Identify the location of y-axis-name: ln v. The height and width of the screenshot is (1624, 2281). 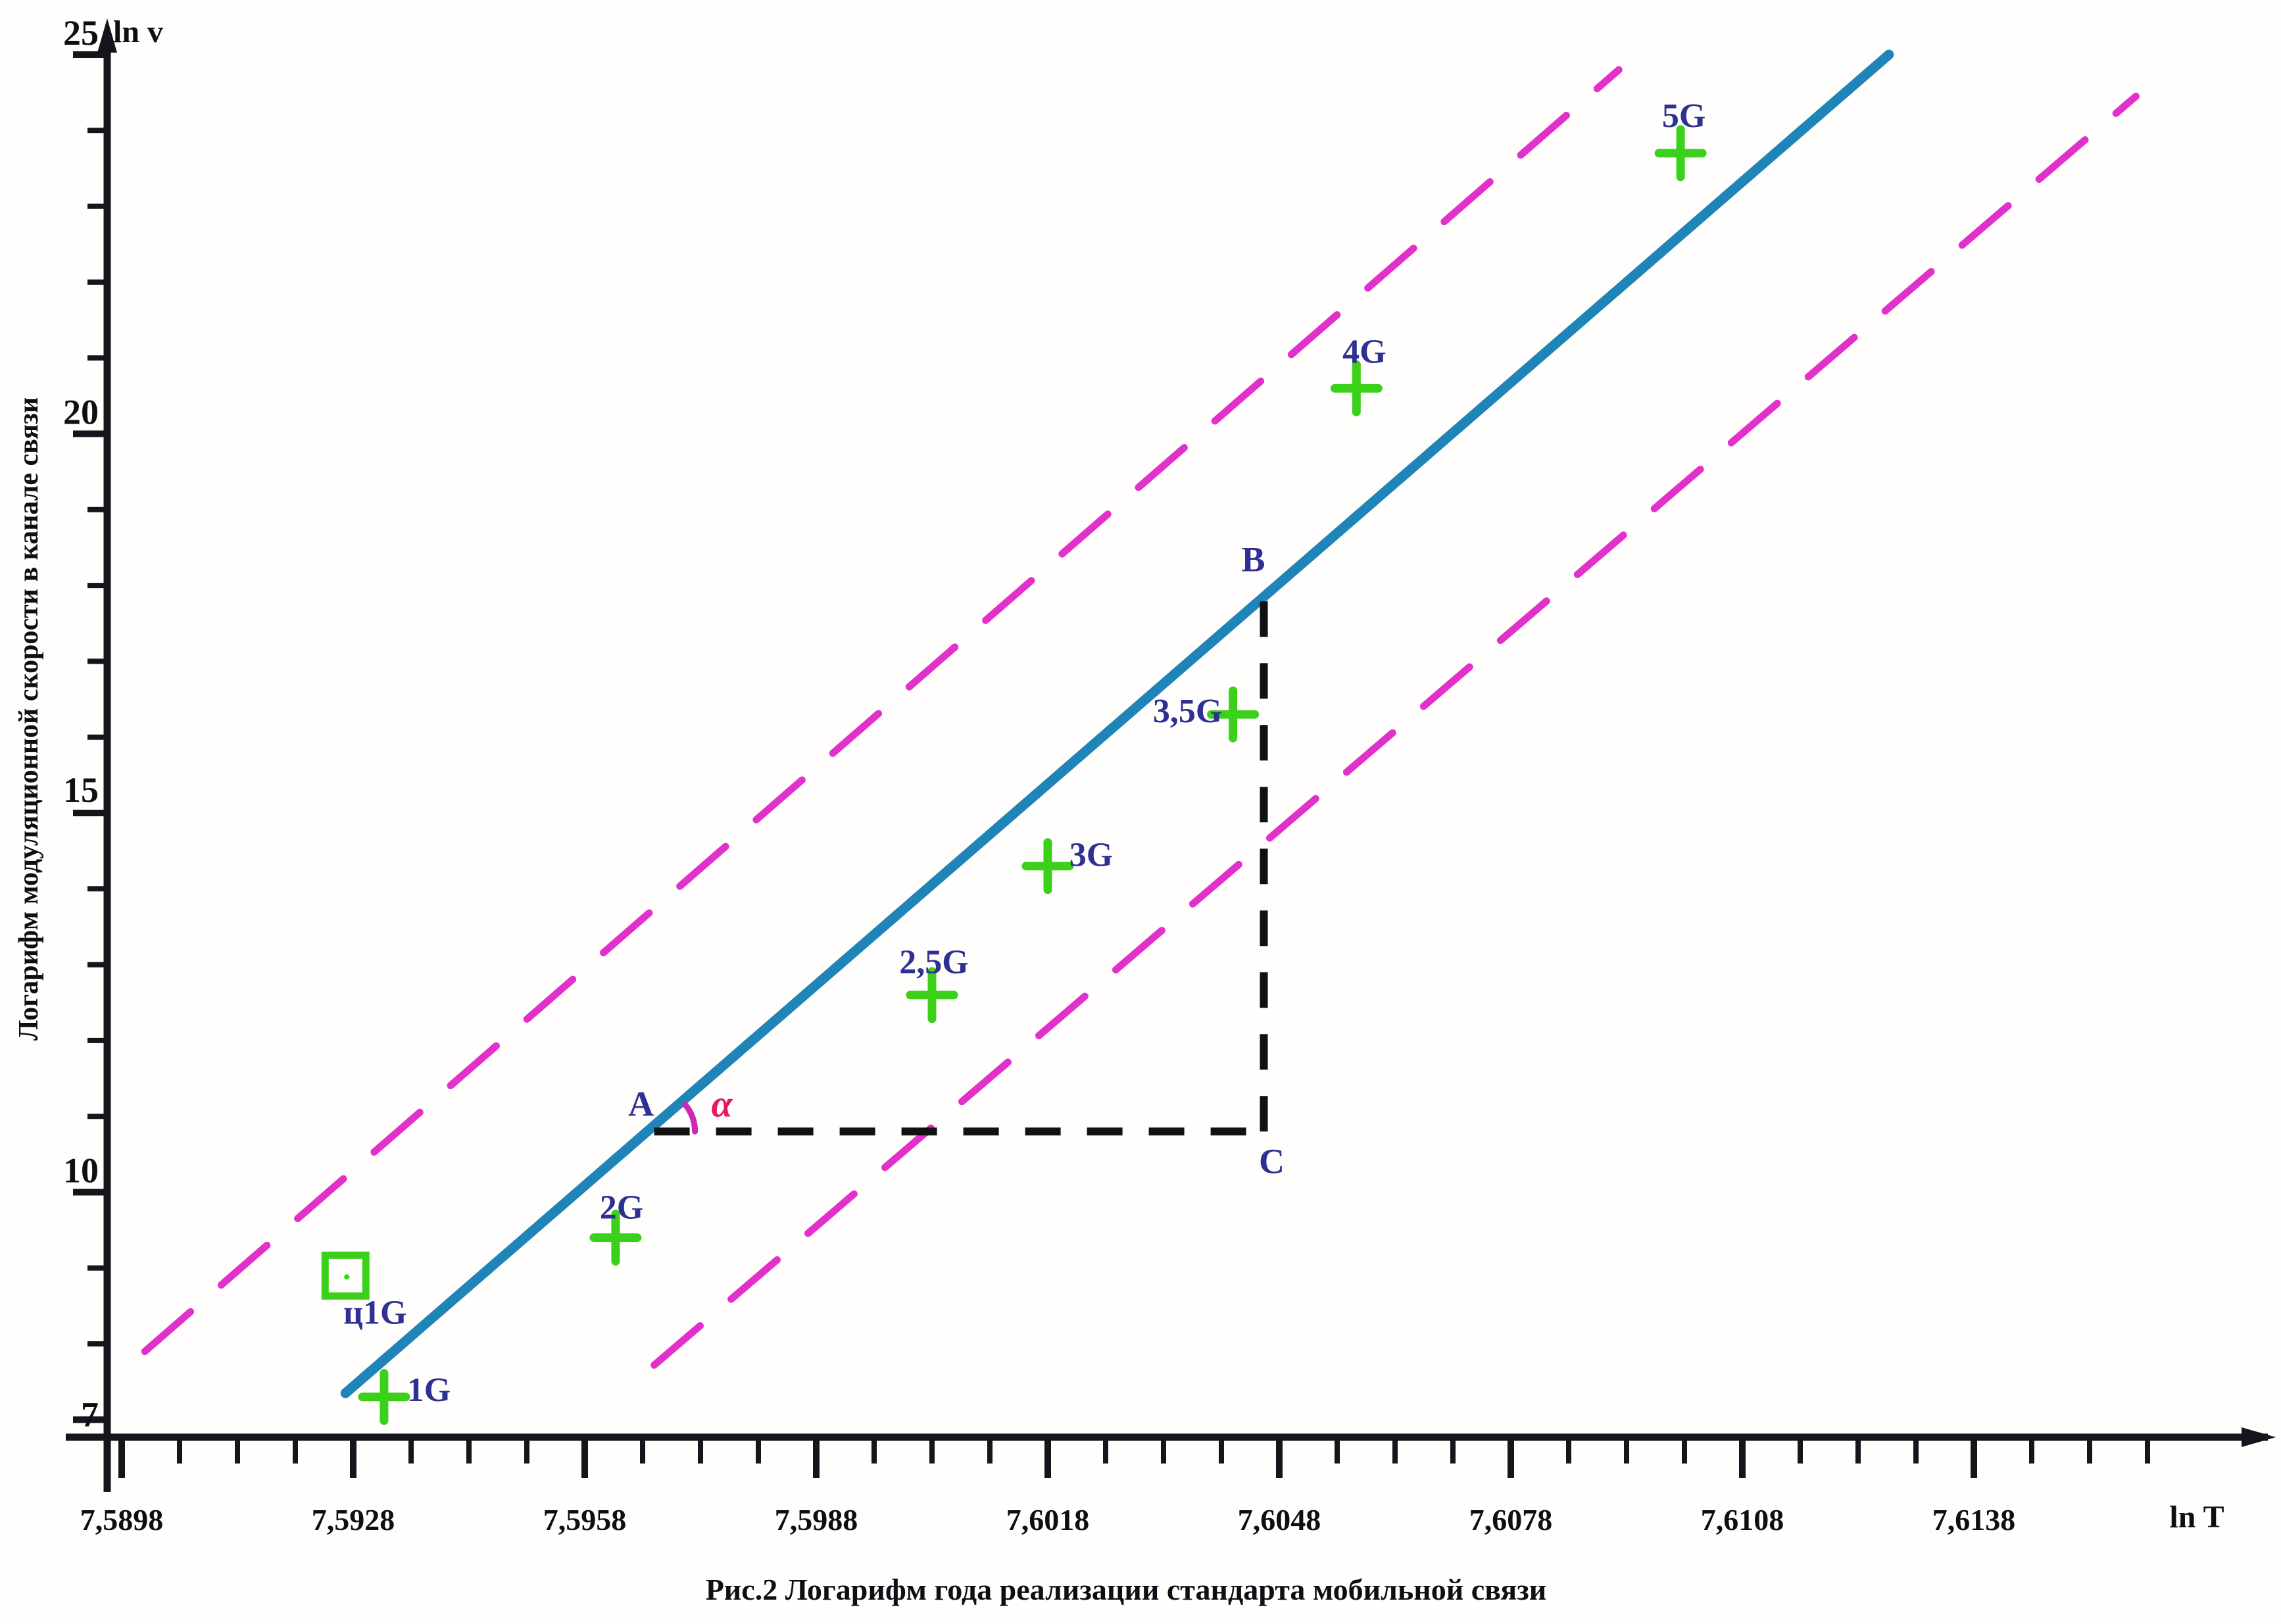
(138, 31).